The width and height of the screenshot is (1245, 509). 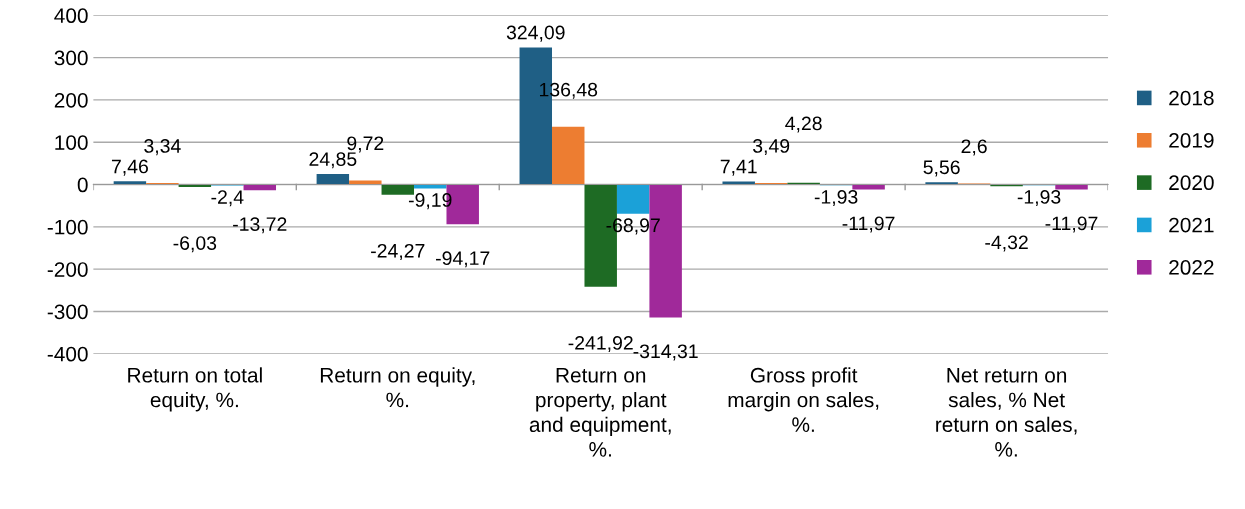 What do you see at coordinates (665, 352) in the screenshot?
I see `data-label: -314,31` at bounding box center [665, 352].